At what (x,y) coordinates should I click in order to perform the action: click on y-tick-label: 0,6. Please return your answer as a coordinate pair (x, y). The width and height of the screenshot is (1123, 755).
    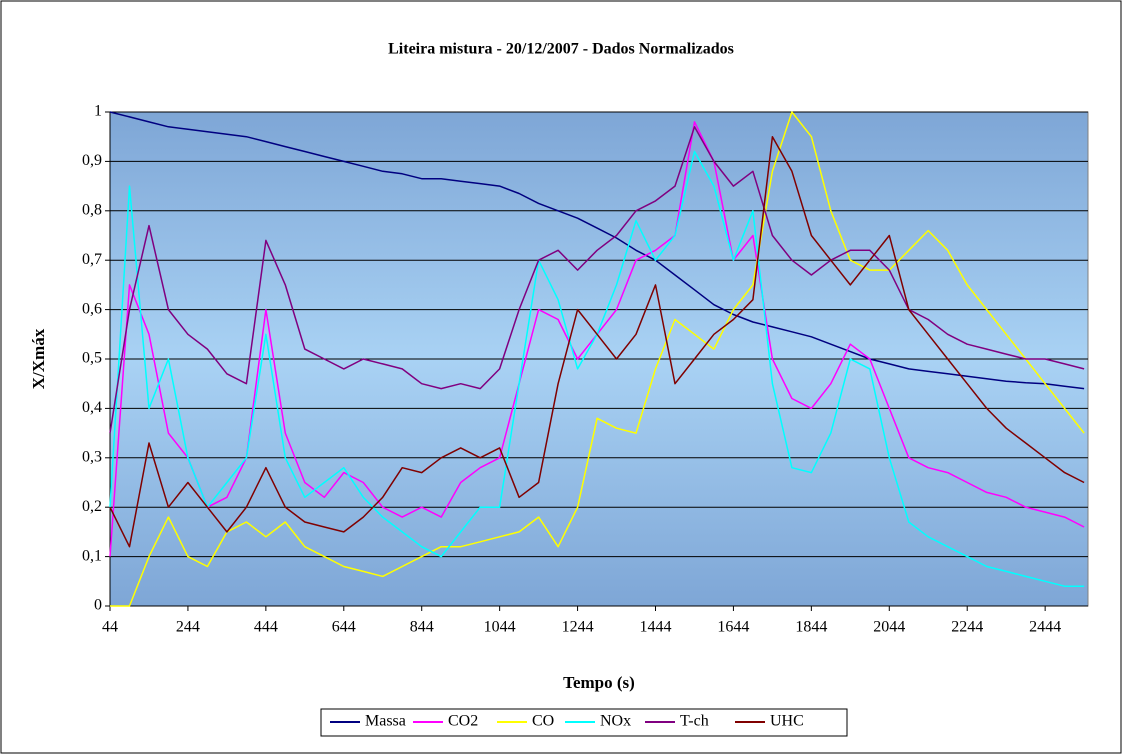
    Looking at the image, I should click on (92, 308).